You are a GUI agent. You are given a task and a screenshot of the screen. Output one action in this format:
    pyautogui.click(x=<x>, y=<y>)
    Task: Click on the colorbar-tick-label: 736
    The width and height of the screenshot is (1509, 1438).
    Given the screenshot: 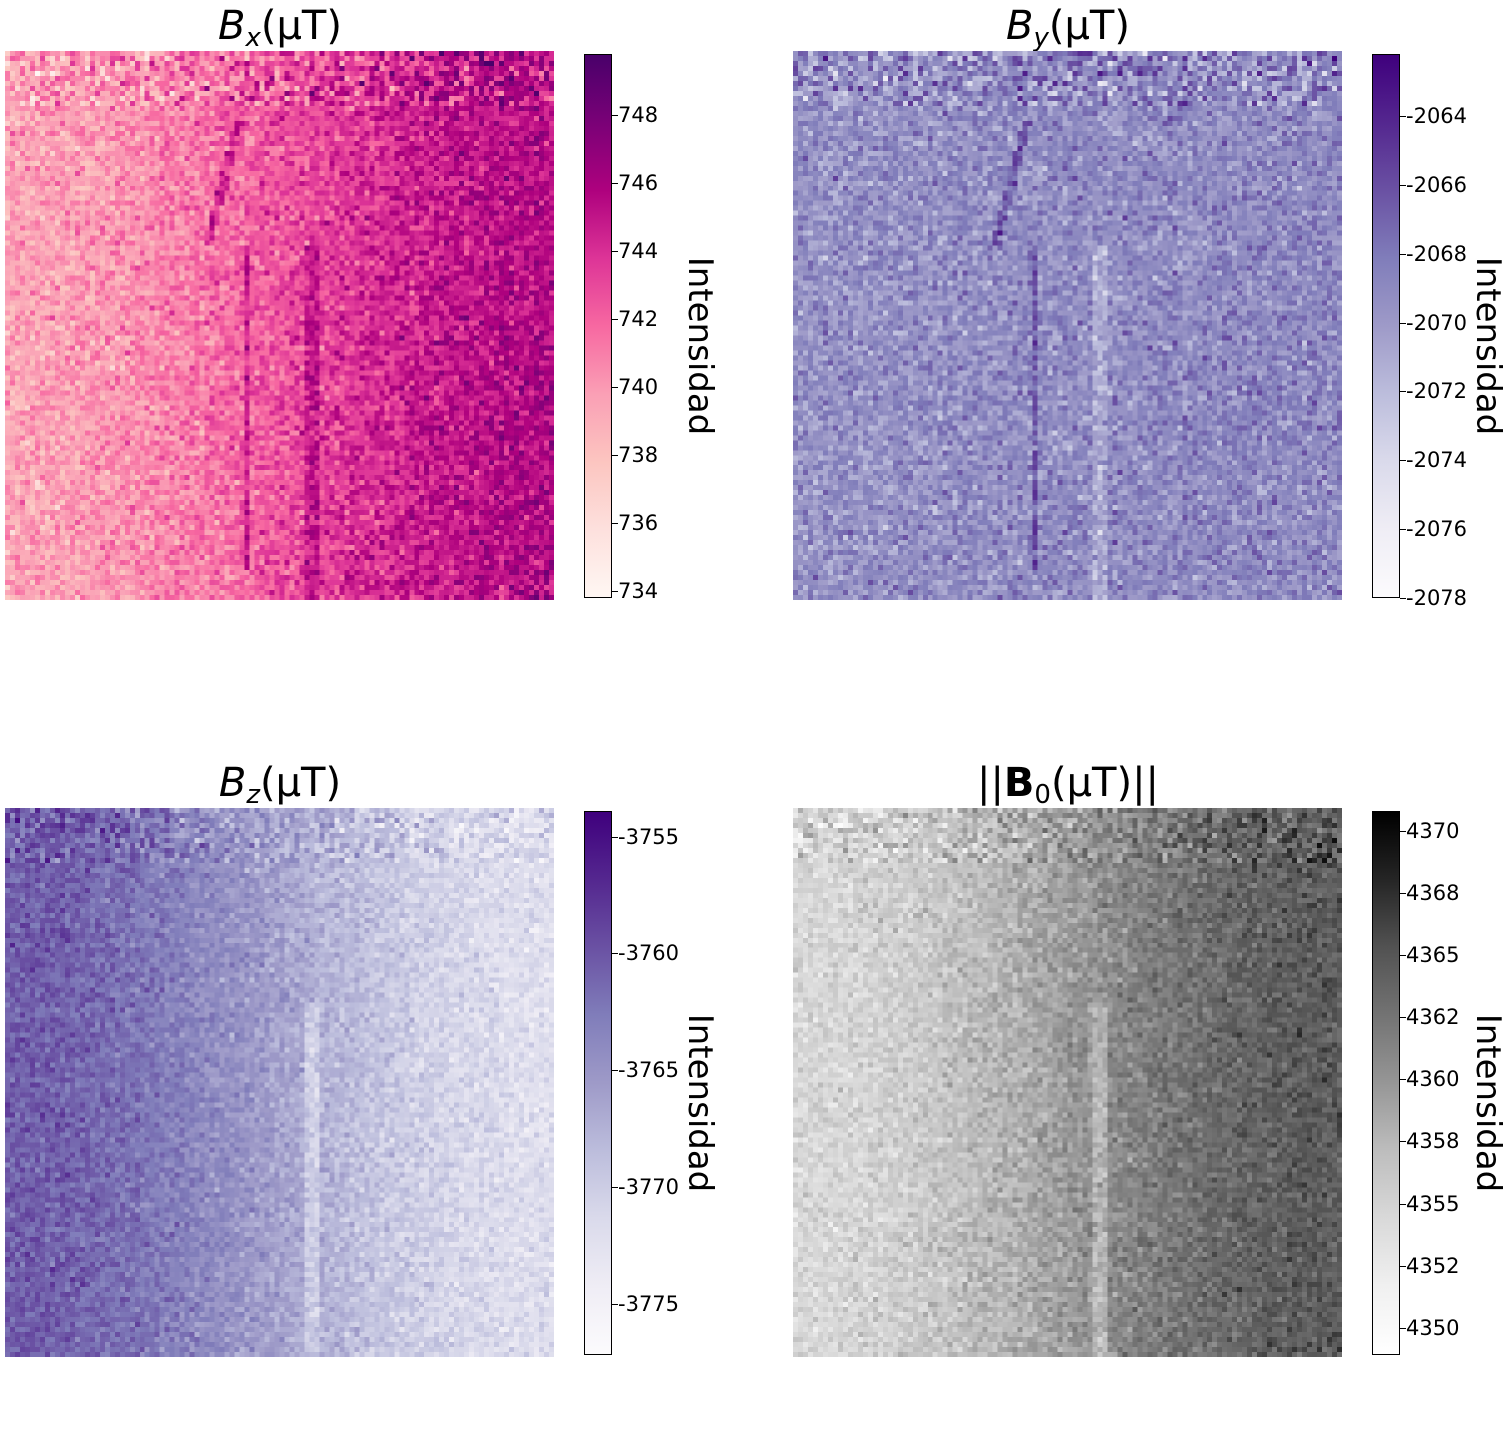 What is the action you would take?
    pyautogui.click(x=638, y=523)
    